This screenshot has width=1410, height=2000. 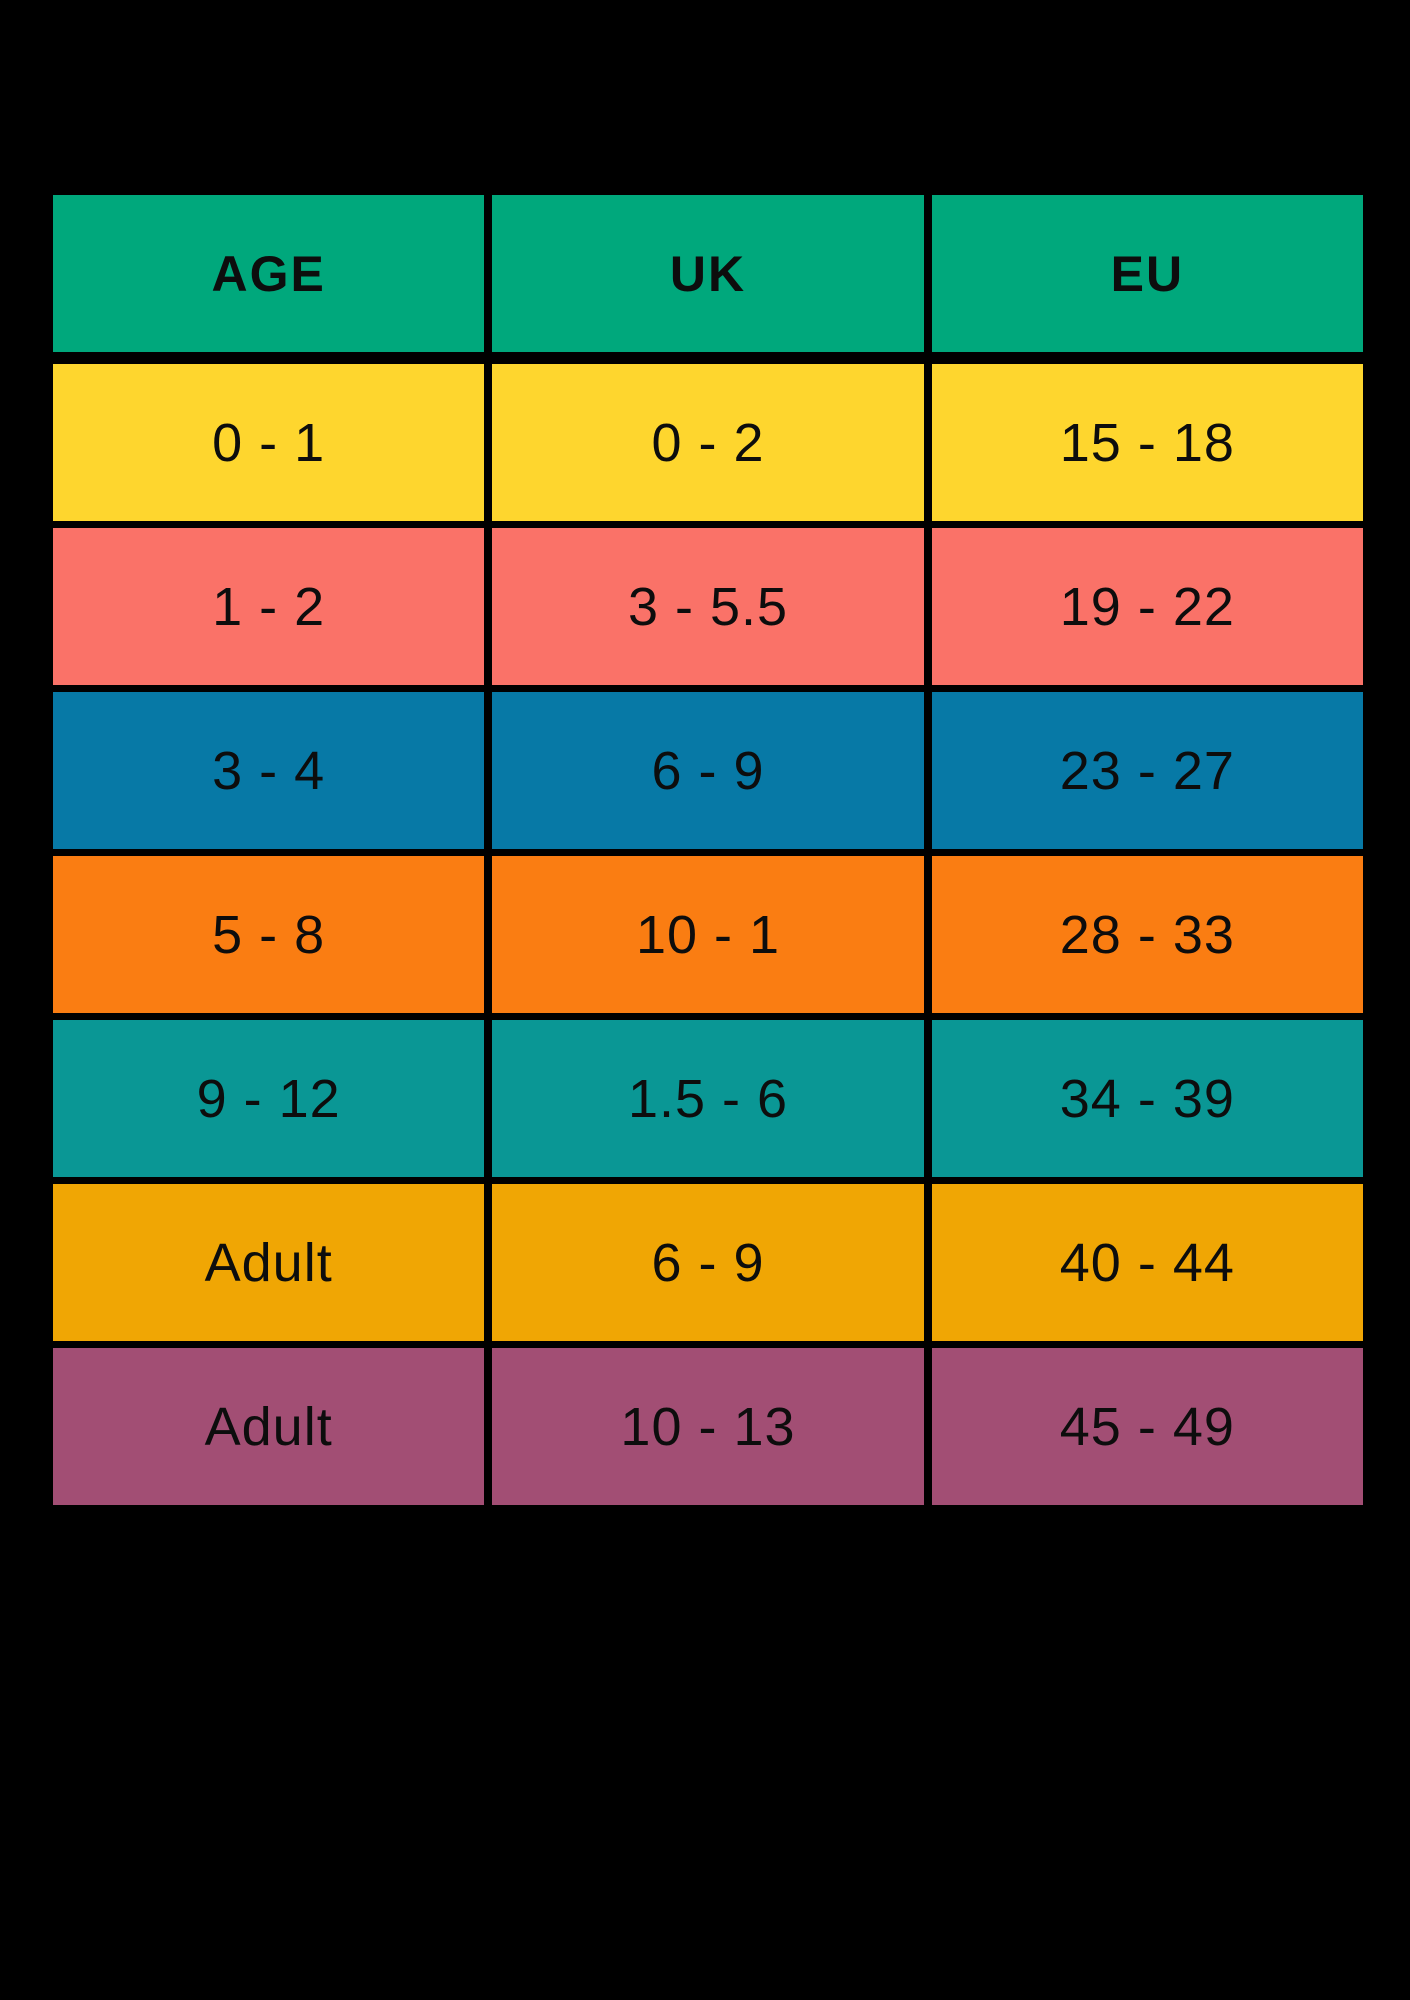 What do you see at coordinates (269, 273) in the screenshot?
I see `header-cell-age: AGE` at bounding box center [269, 273].